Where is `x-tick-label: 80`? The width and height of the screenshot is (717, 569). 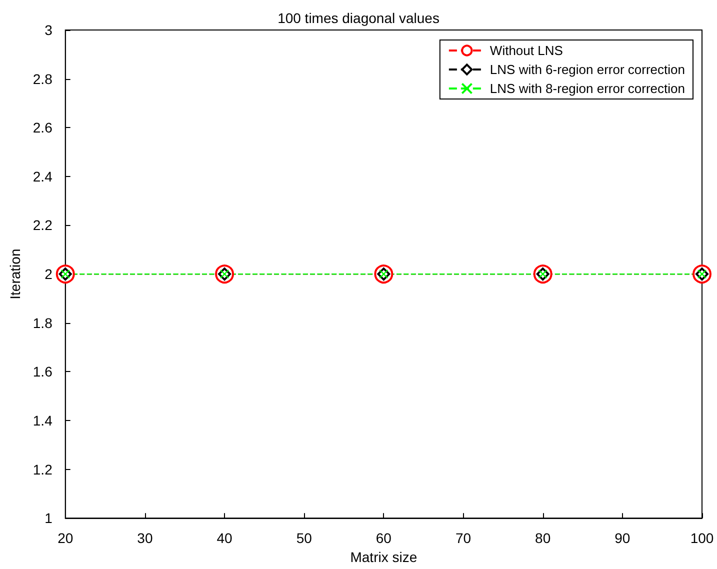
x-tick-label: 80 is located at coordinates (543, 538).